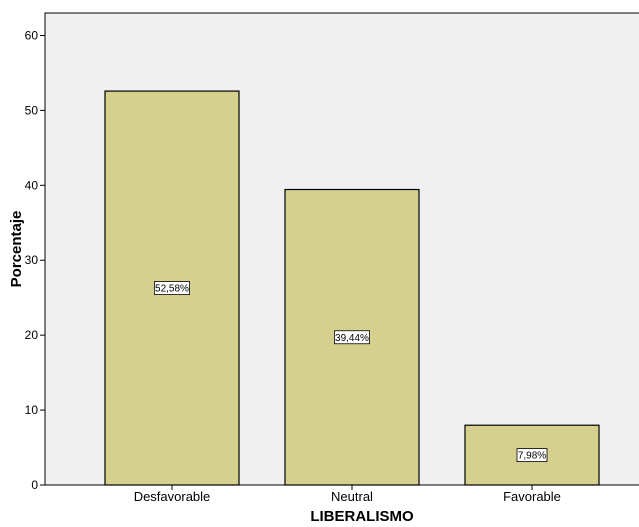 The image size is (639, 527). What do you see at coordinates (352, 496) in the screenshot?
I see `x-tick-label-neutral: Neutral` at bounding box center [352, 496].